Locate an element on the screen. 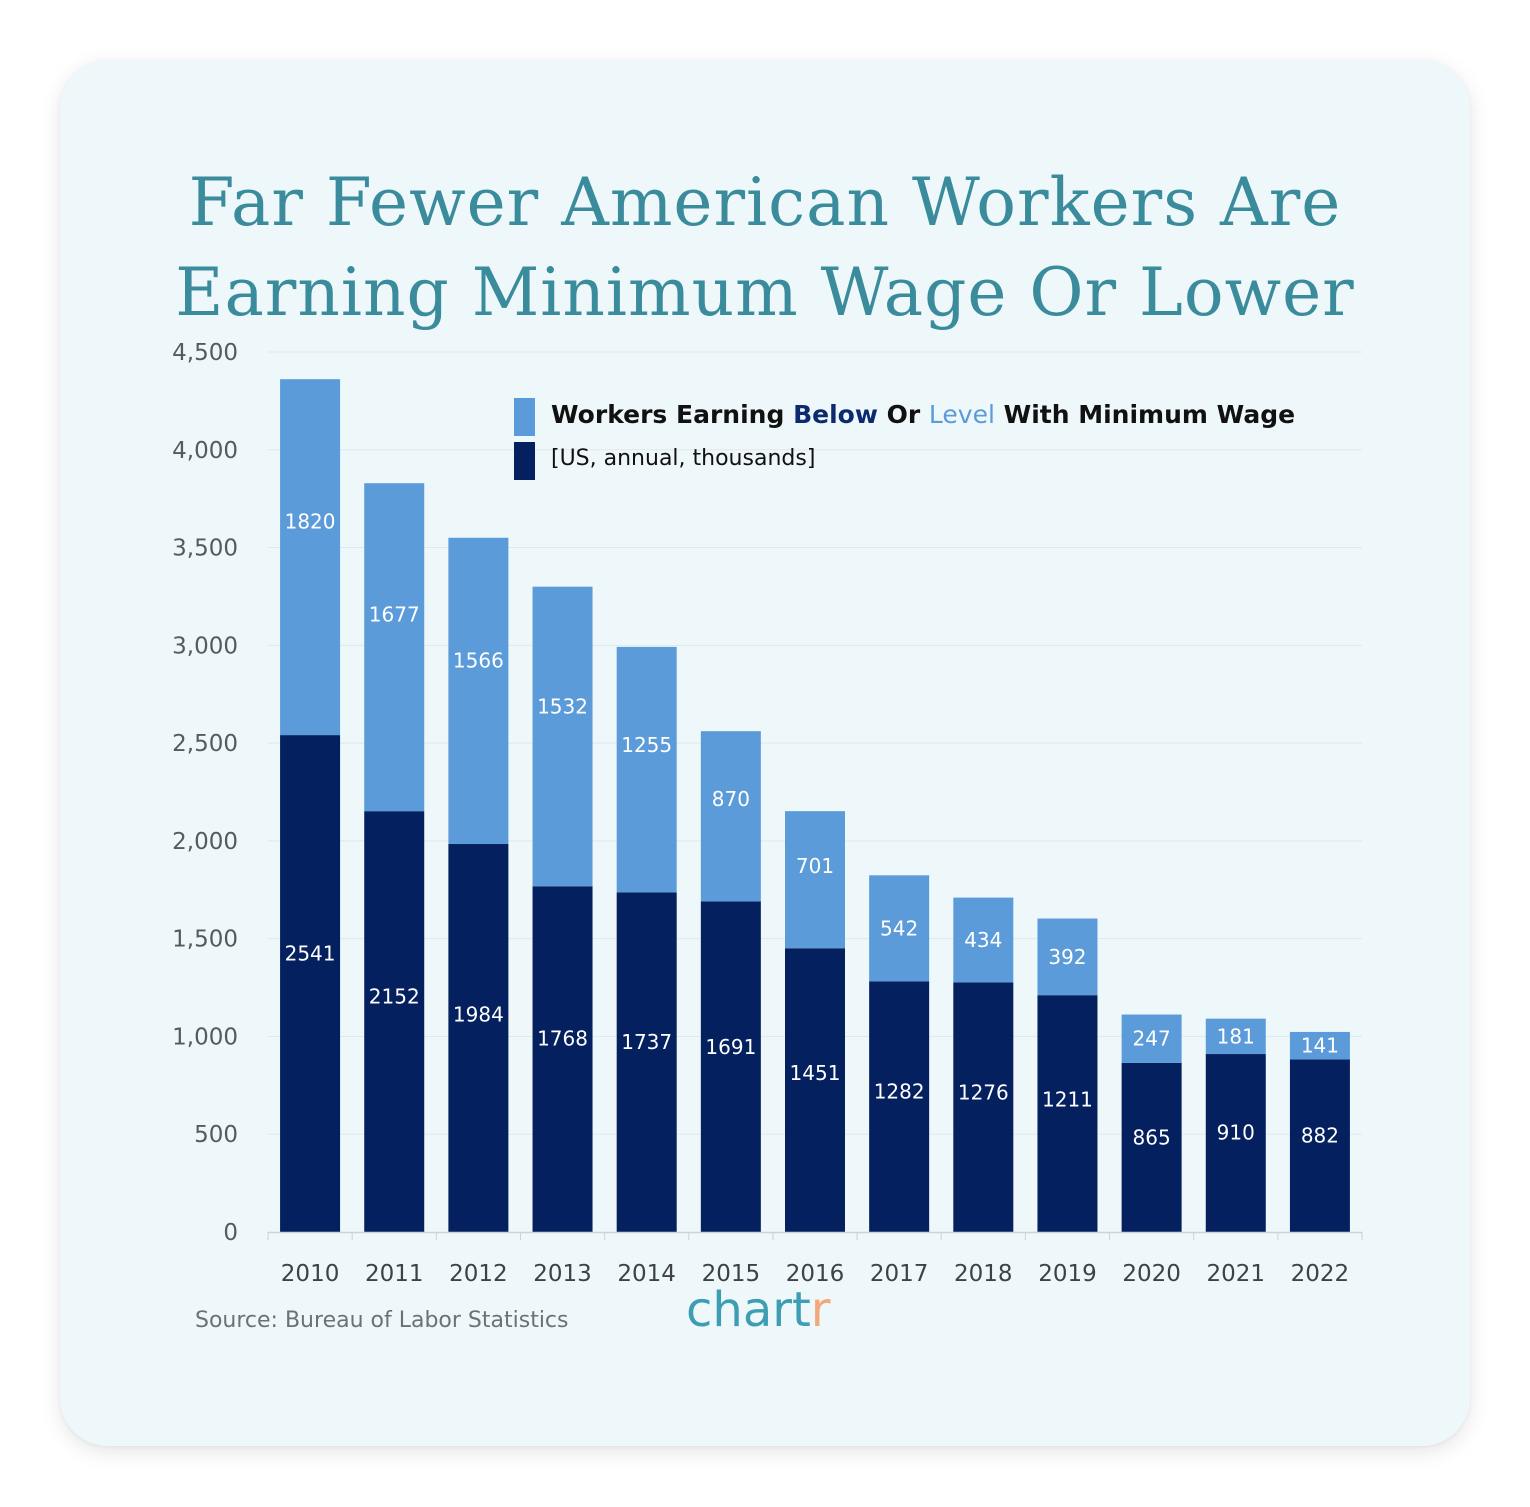 This screenshot has height=1507, width=1530. legend-level-word: Level is located at coordinates (961, 414).